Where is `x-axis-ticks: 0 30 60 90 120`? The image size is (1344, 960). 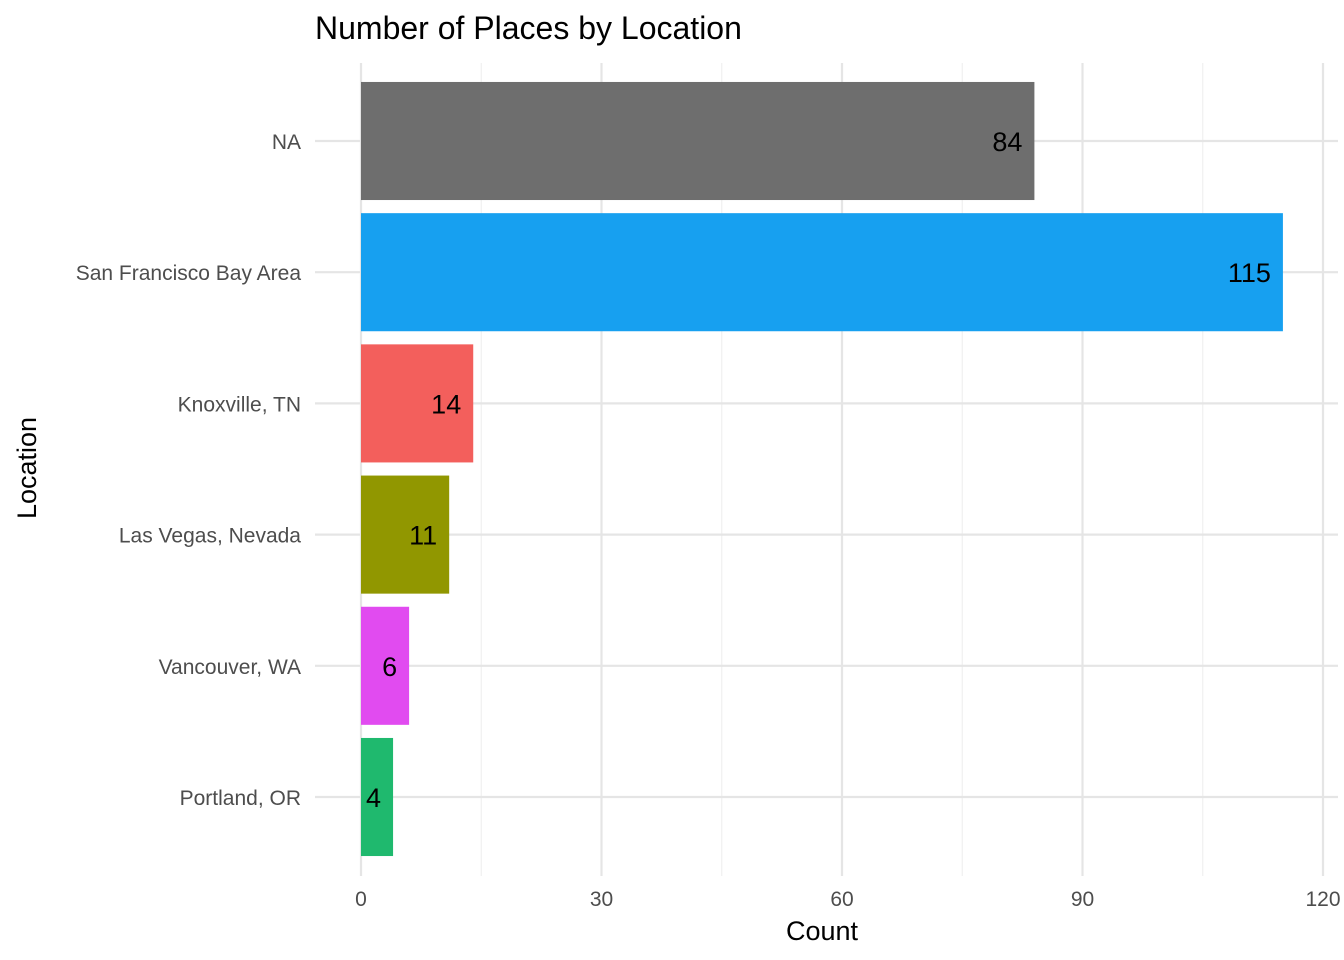
x-axis-ticks: 0 30 60 90 120 is located at coordinates (847, 899).